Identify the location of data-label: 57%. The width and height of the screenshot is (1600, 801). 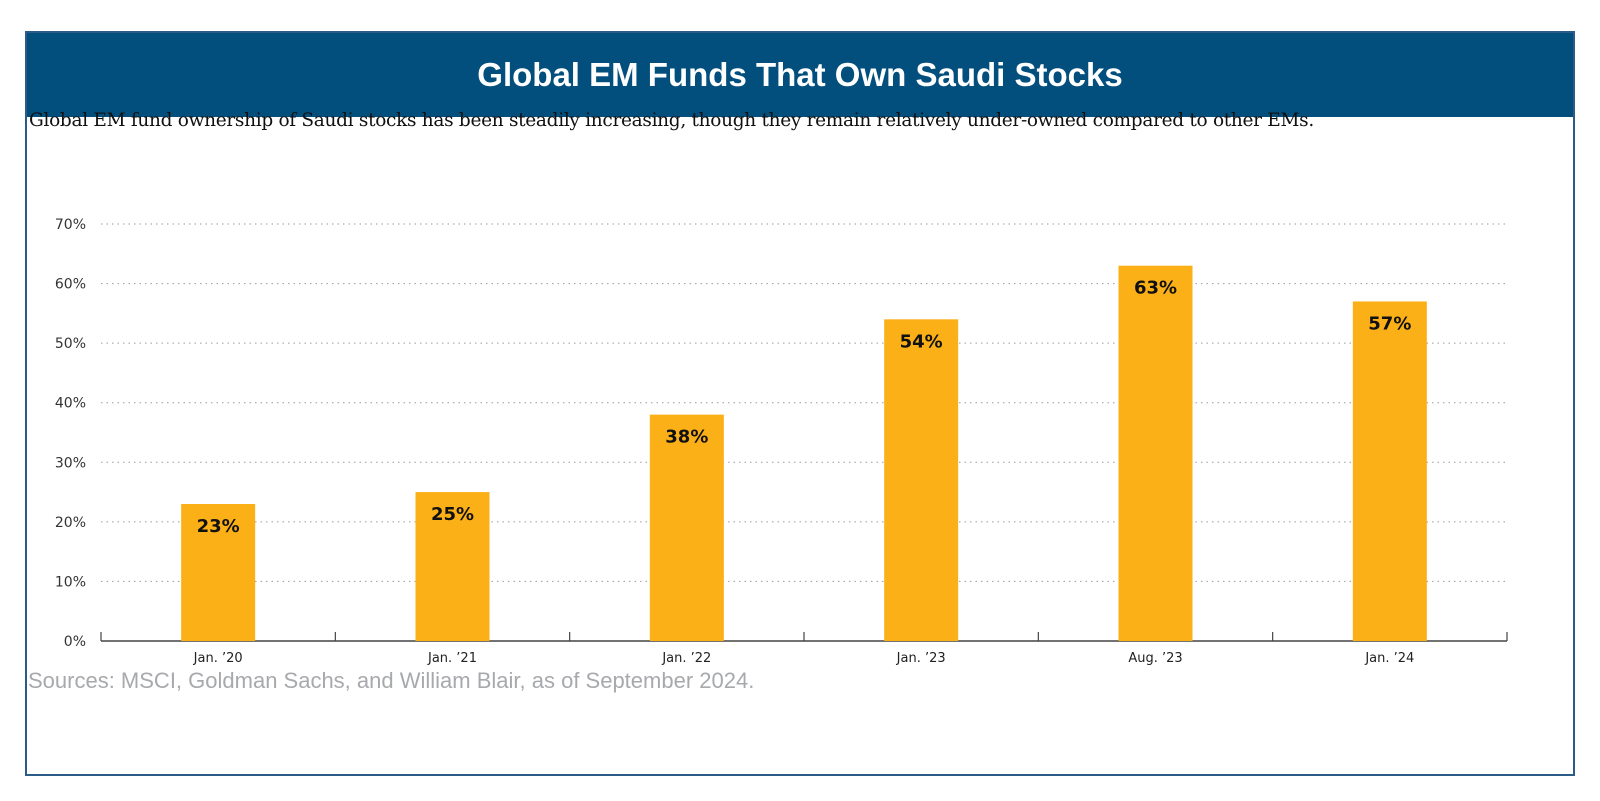
(1389, 323).